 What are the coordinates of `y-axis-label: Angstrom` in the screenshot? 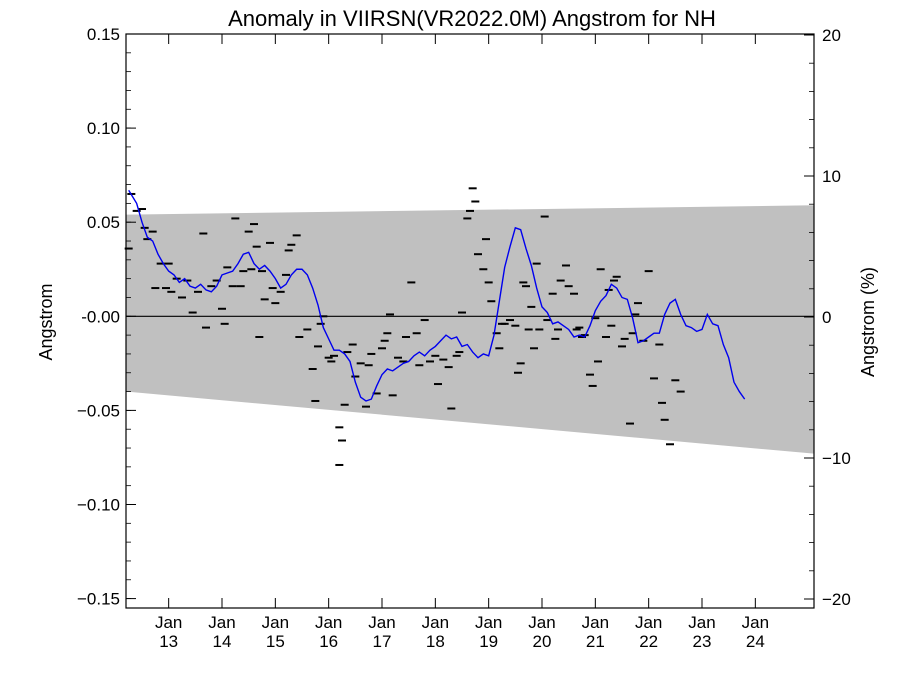 It's located at (46, 321).